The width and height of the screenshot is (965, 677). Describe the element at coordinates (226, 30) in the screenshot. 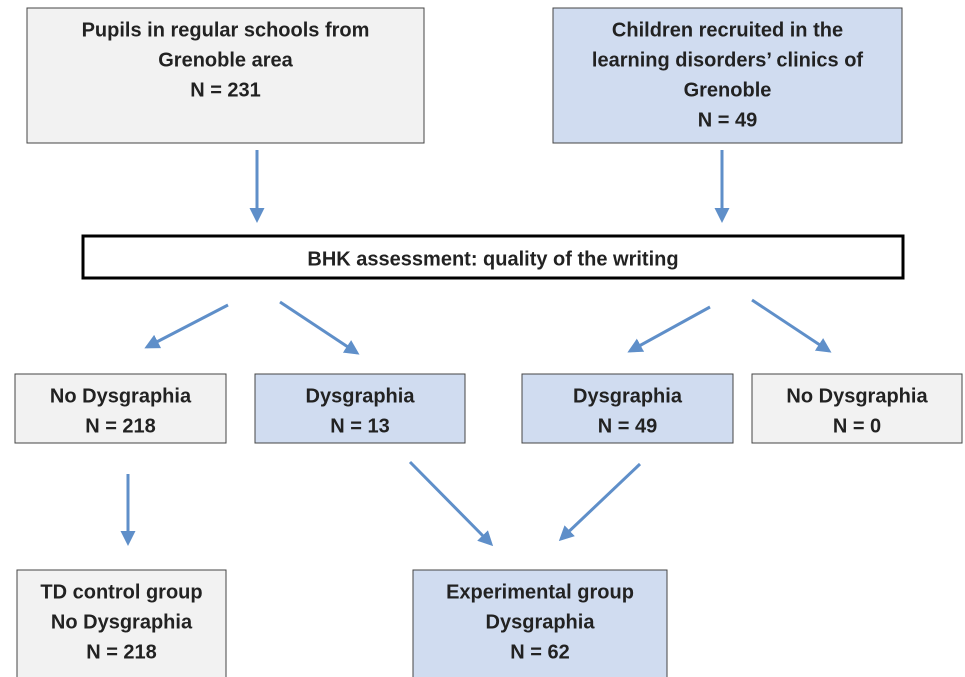

I see `node-label: Pupils in regular schools from` at that location.